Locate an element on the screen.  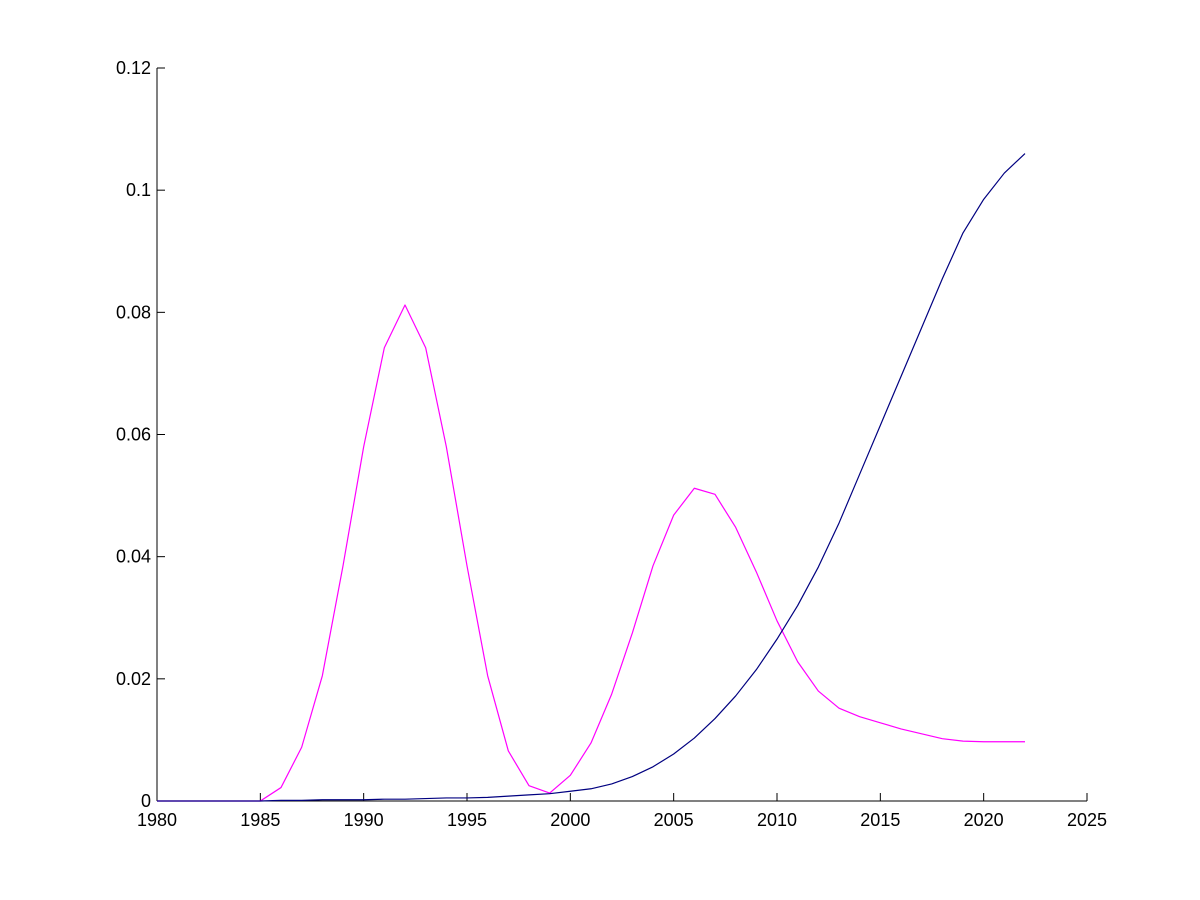
x-tick-label: 1990 is located at coordinates (364, 820).